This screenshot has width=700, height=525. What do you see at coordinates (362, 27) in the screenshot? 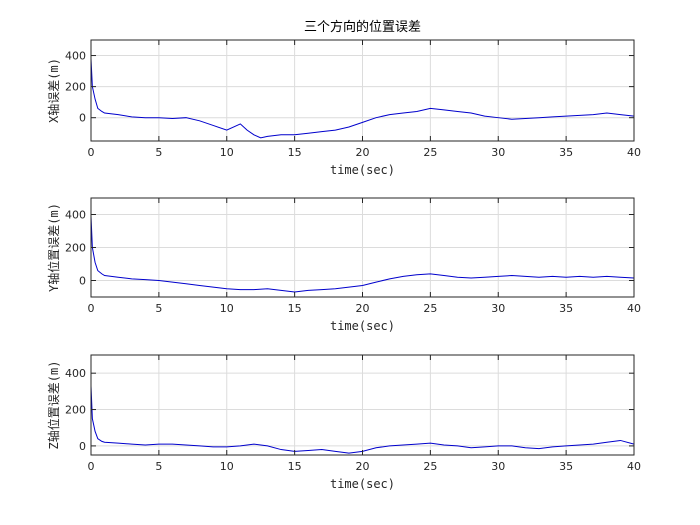
I see `chart-title: 三个方向的位置误差` at bounding box center [362, 27].